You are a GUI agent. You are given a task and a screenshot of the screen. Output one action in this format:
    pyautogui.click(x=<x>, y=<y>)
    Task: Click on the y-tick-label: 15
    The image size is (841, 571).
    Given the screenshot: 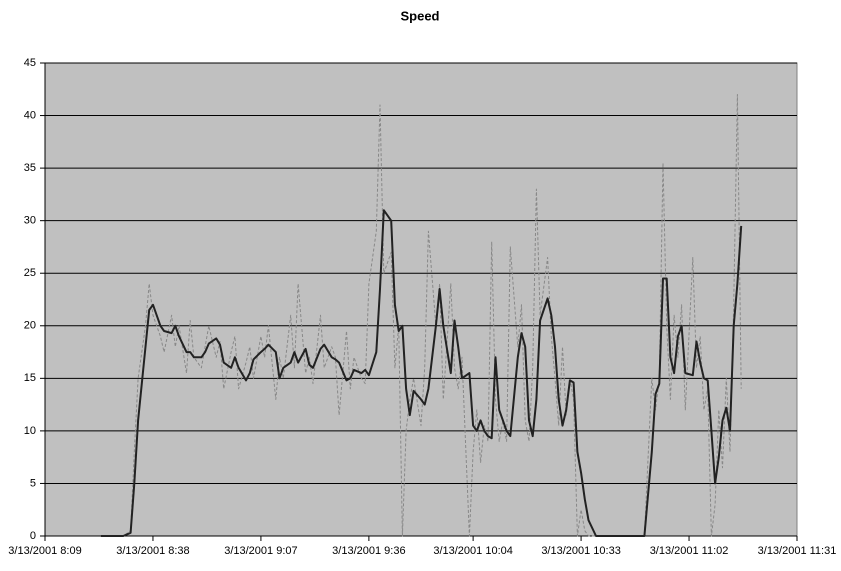 What is the action you would take?
    pyautogui.click(x=30, y=378)
    